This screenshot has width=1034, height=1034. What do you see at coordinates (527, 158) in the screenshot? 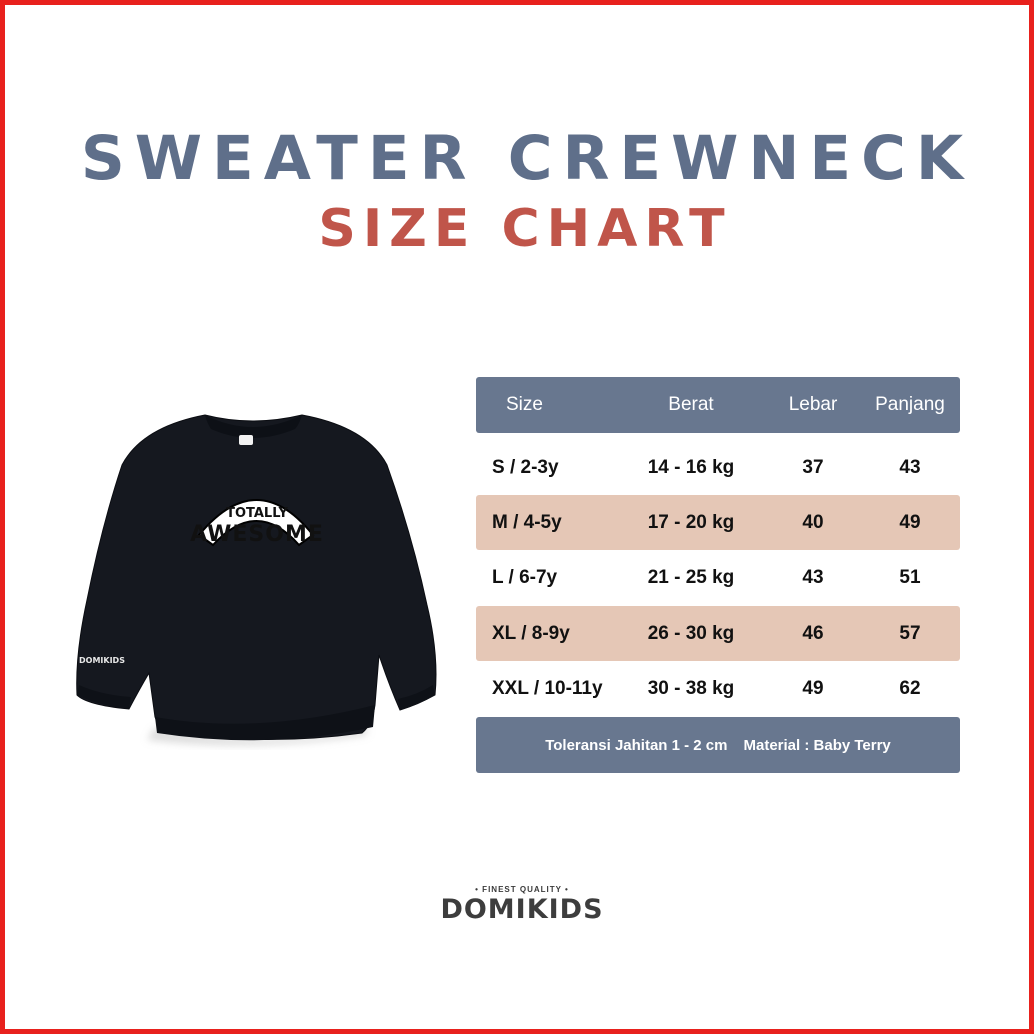
I see `page-title: SWEATER CREWNECK` at bounding box center [527, 158].